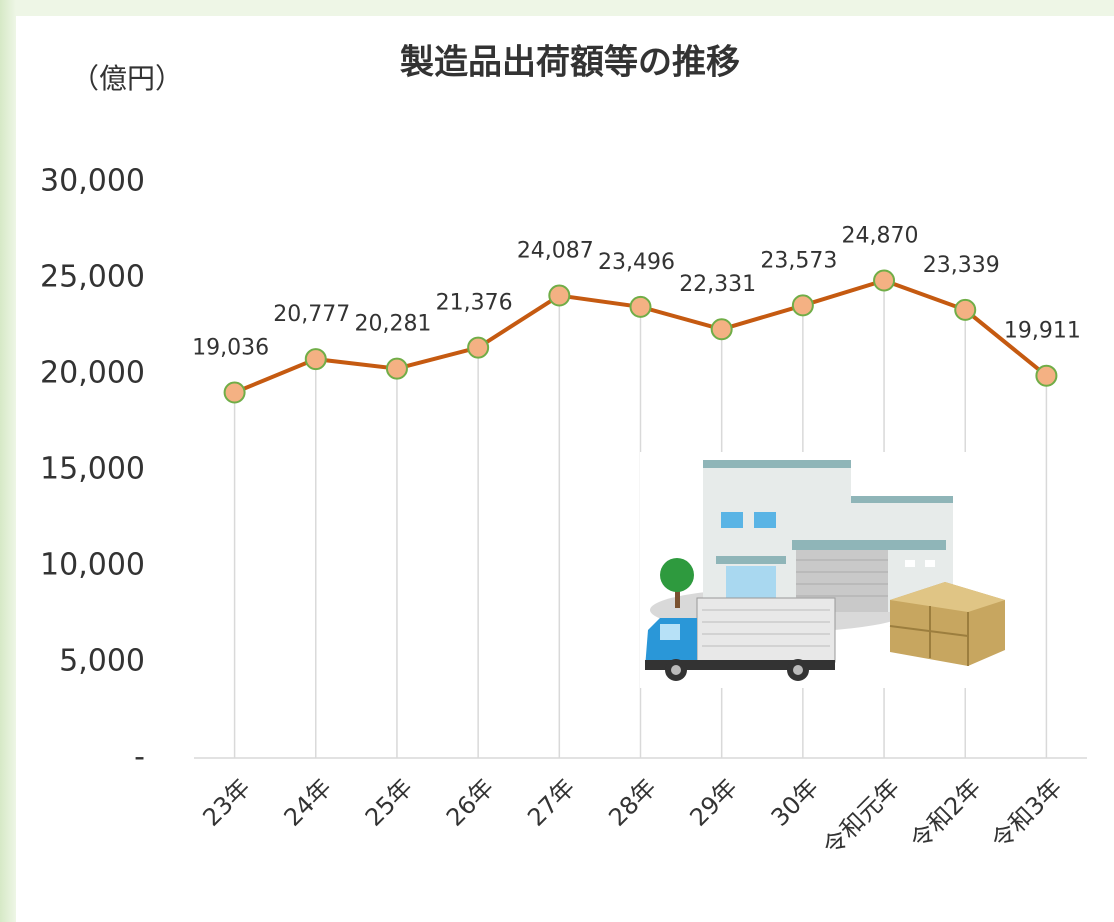 This screenshot has width=1114, height=922. I want to click on data-label: 23,496, so click(636, 262).